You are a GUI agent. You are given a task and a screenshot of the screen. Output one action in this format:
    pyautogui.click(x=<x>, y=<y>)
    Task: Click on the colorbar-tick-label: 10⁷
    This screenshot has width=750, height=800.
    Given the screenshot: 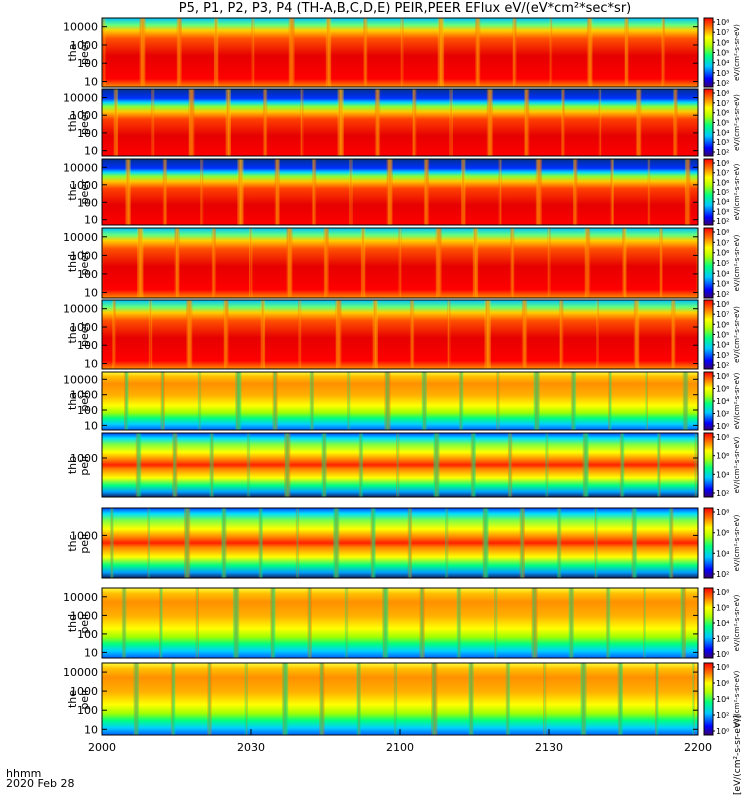 What is the action you would take?
    pyautogui.click(x=722, y=314)
    